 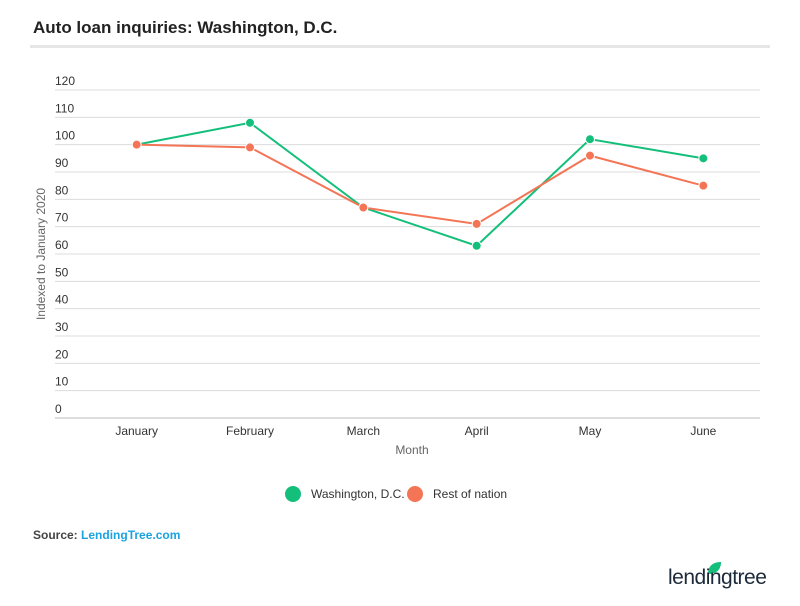 I want to click on y-tick-label: 90, so click(x=62, y=163).